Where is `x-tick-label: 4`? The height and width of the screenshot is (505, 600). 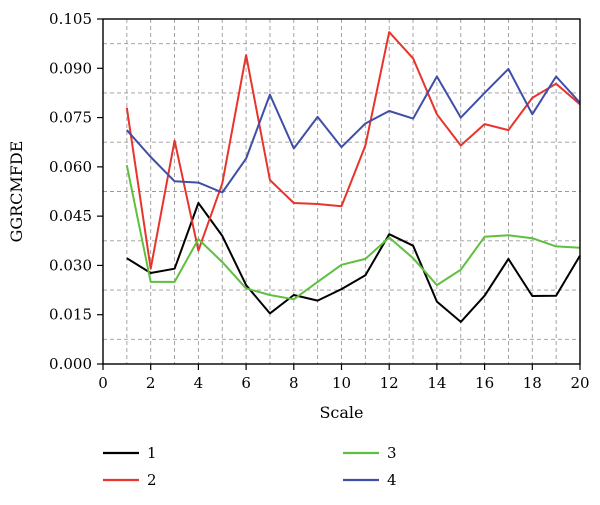
x-tick-label: 4 is located at coordinates (199, 383).